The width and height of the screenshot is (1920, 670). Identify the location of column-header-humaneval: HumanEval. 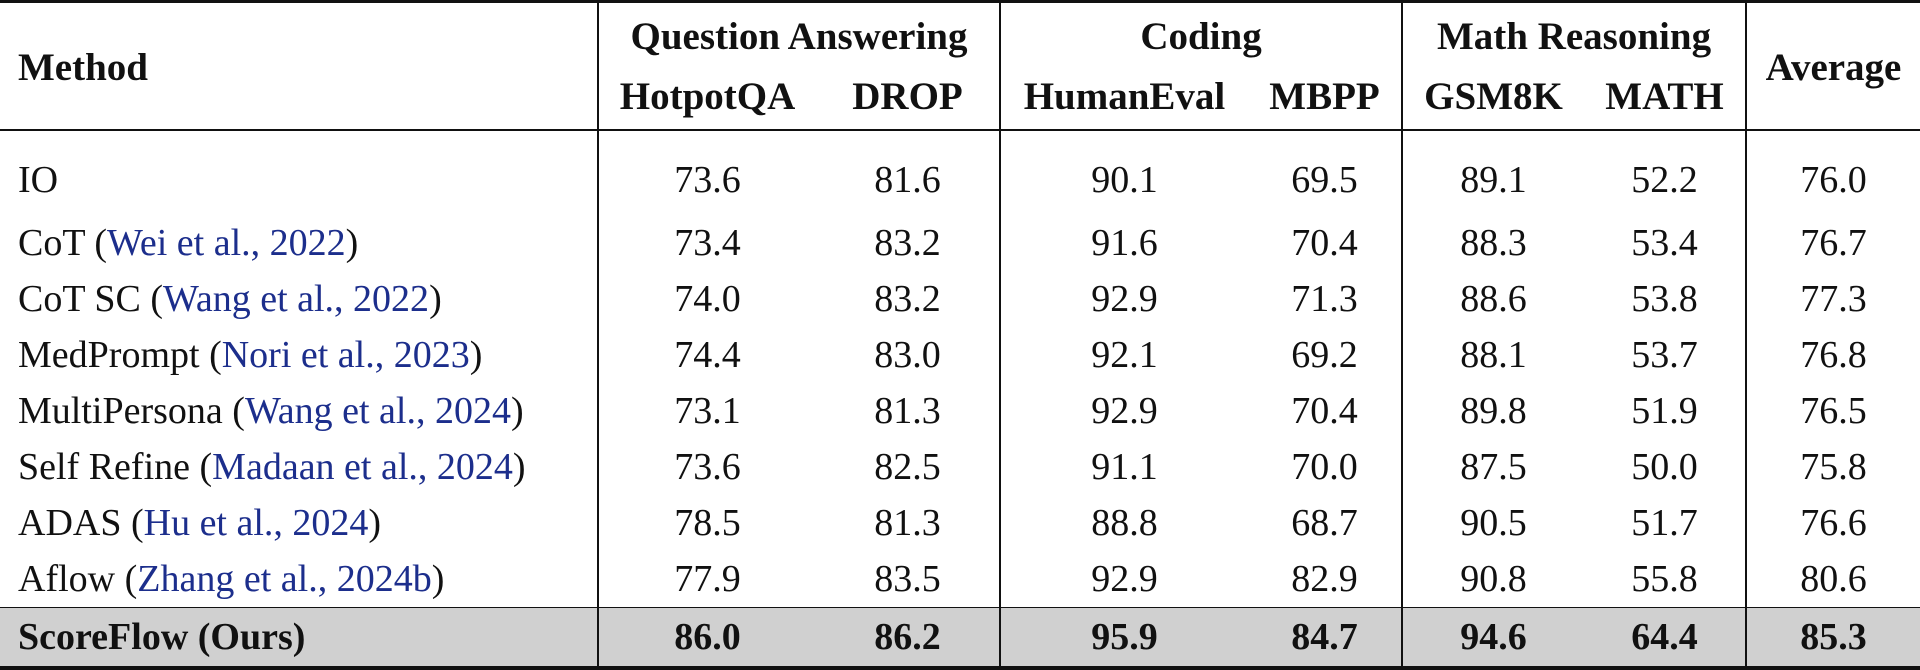
(1123, 98).